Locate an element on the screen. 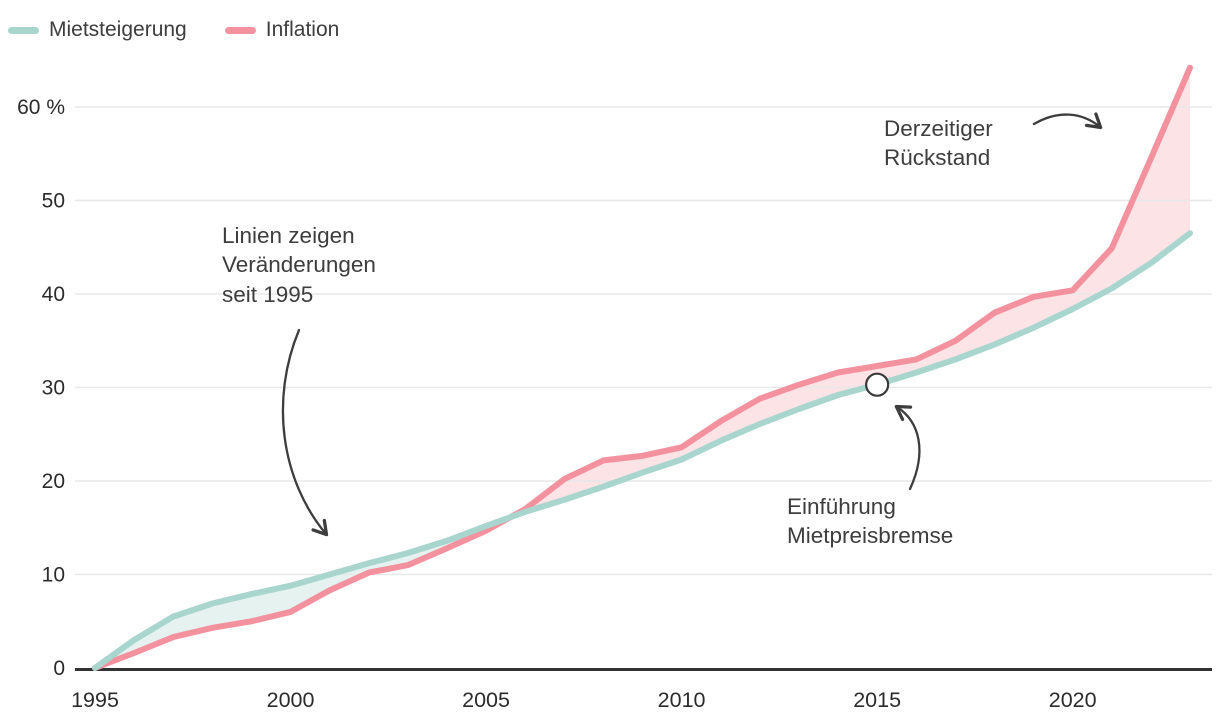  mietsteigerung-swatch-icon is located at coordinates (23, 30).